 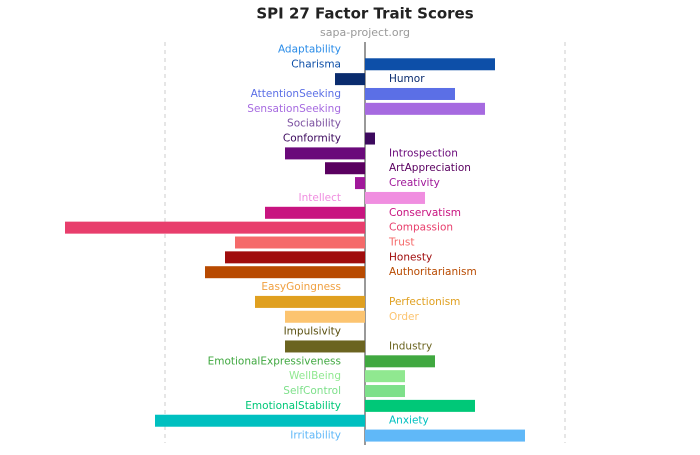 I want to click on category-label: AttentionSeeking, so click(x=296, y=94).